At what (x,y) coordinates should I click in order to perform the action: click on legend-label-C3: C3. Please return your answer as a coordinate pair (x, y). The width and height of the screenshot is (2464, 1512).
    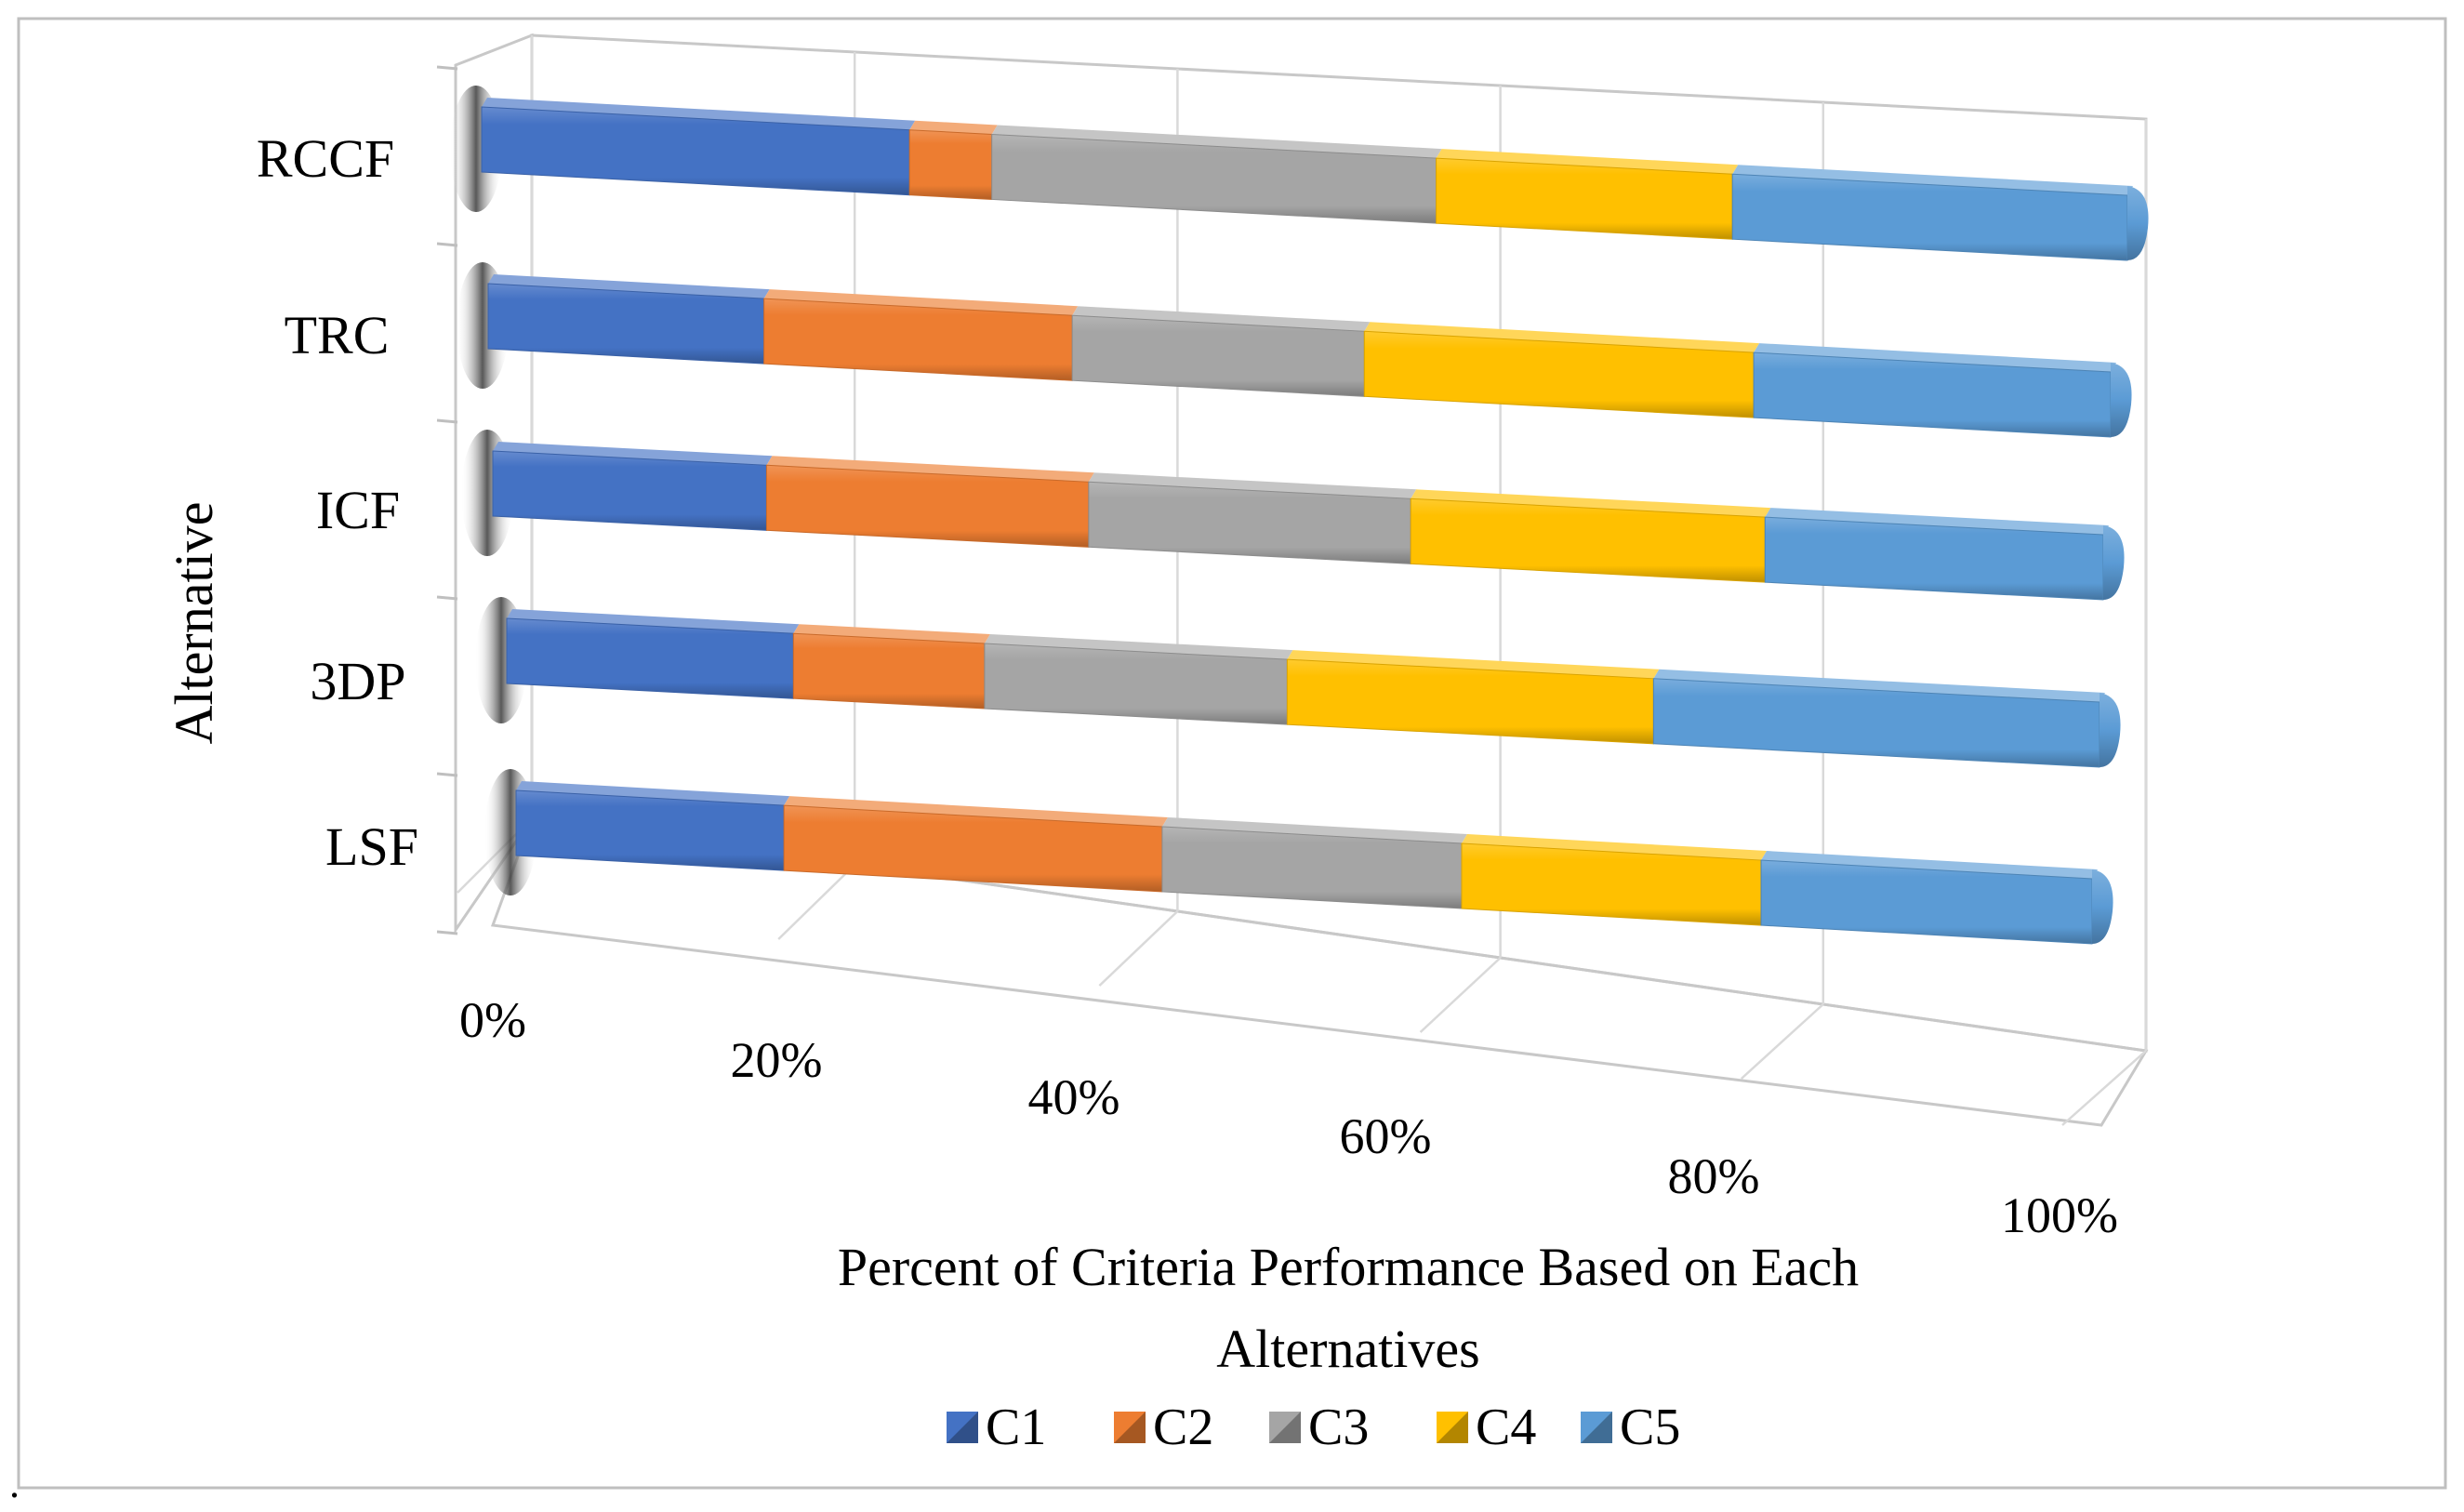
    Looking at the image, I should click on (1338, 1427).